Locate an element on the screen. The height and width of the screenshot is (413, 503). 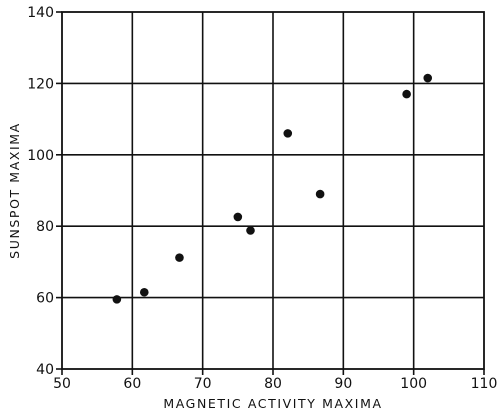
x-tick-labels: 50 60 70 80 90 100 110 is located at coordinates (275, 384).